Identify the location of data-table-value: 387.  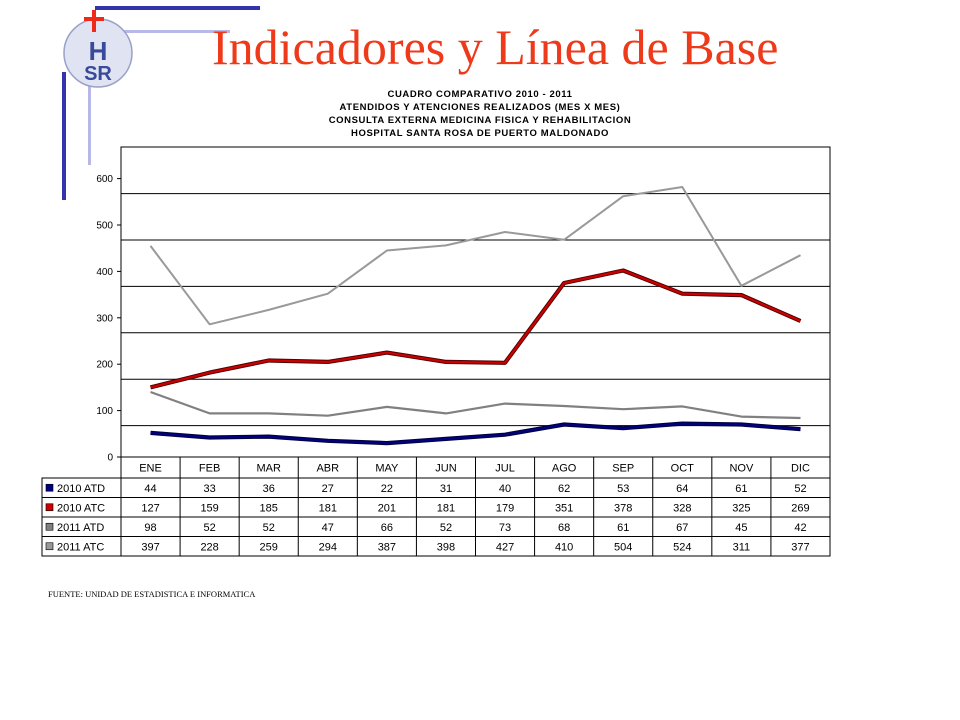
(387, 547).